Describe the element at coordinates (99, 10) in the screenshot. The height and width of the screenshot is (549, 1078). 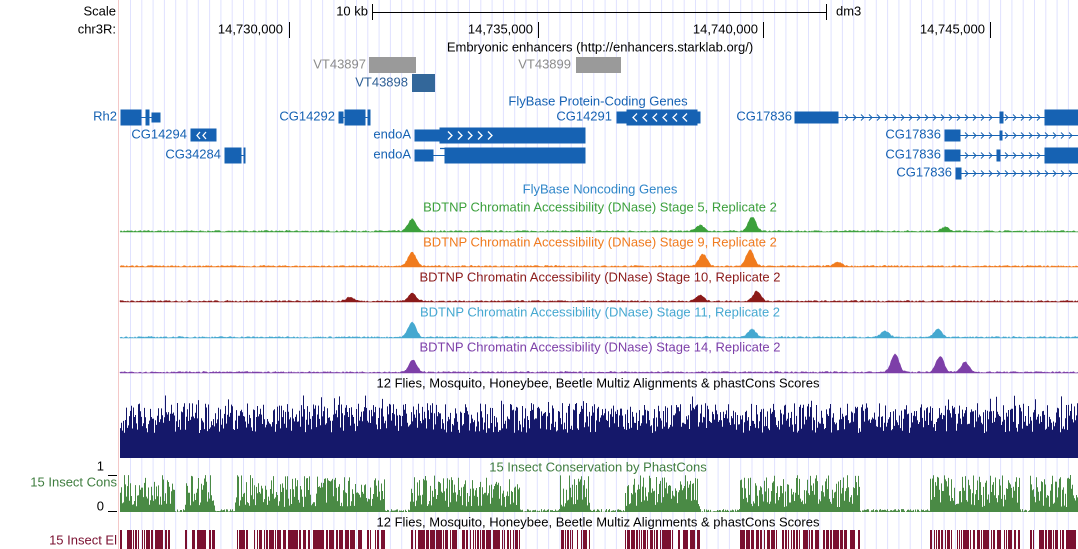
I see `scale-label: Scale` at that location.